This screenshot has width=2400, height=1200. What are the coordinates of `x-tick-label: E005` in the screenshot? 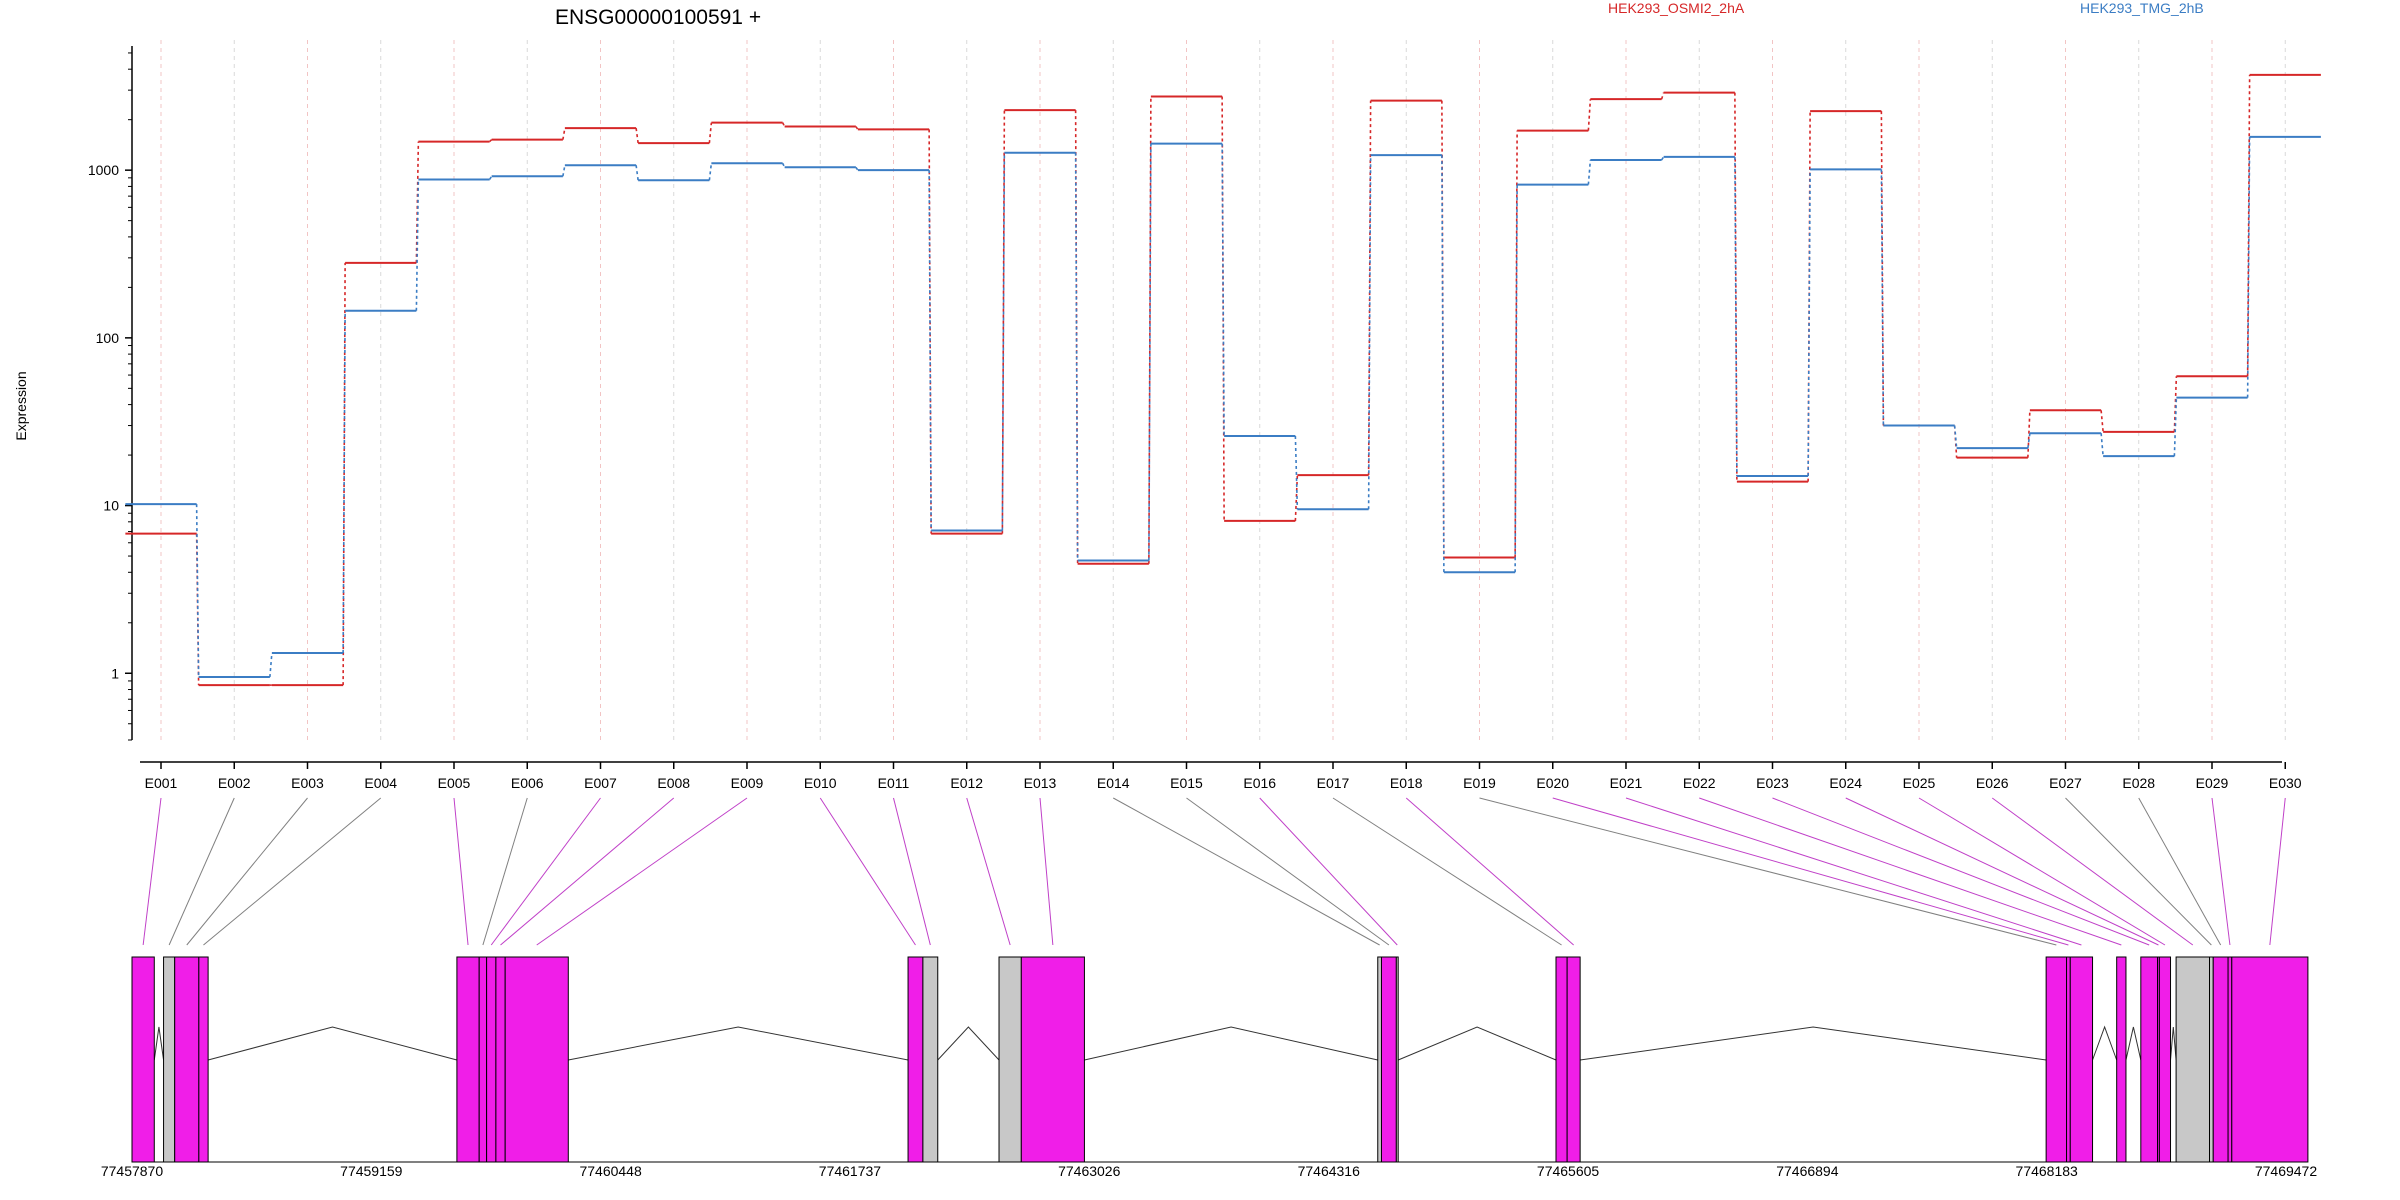 It's located at (454, 783).